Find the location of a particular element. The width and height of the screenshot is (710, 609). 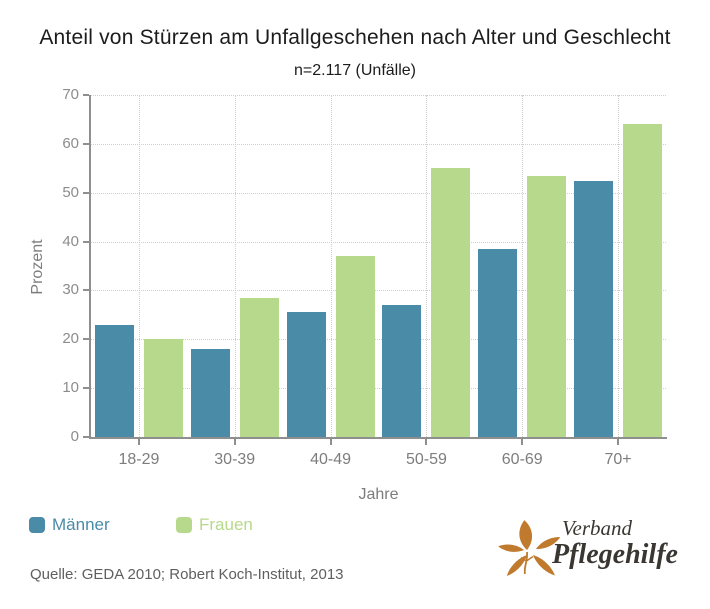

legend-label-Frauen: Frauen is located at coordinates (226, 524).